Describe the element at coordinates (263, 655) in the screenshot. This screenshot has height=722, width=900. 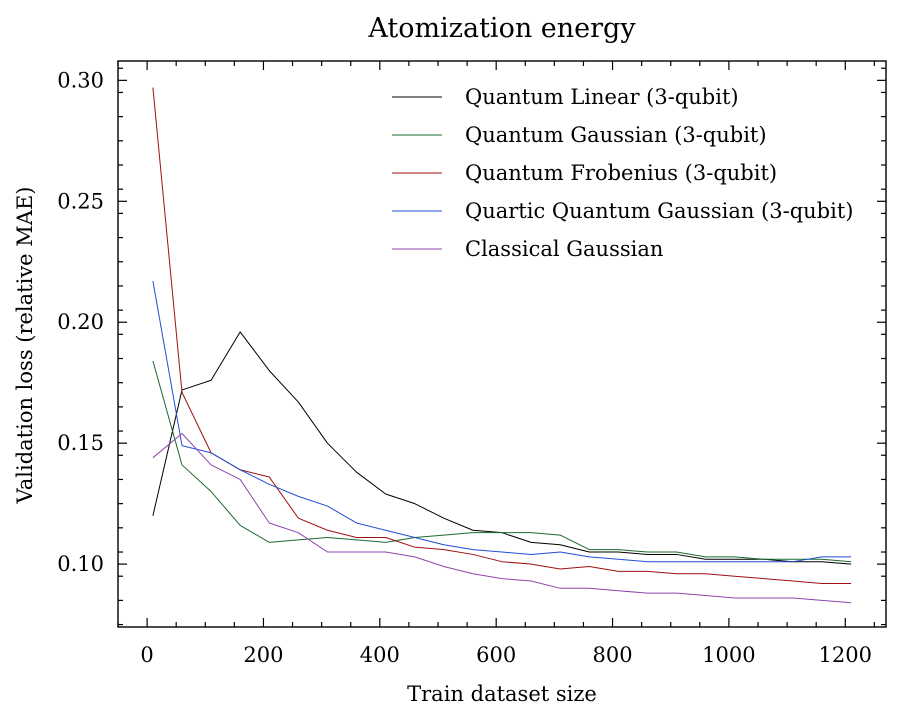
I see `x-tick-label: 200` at that location.